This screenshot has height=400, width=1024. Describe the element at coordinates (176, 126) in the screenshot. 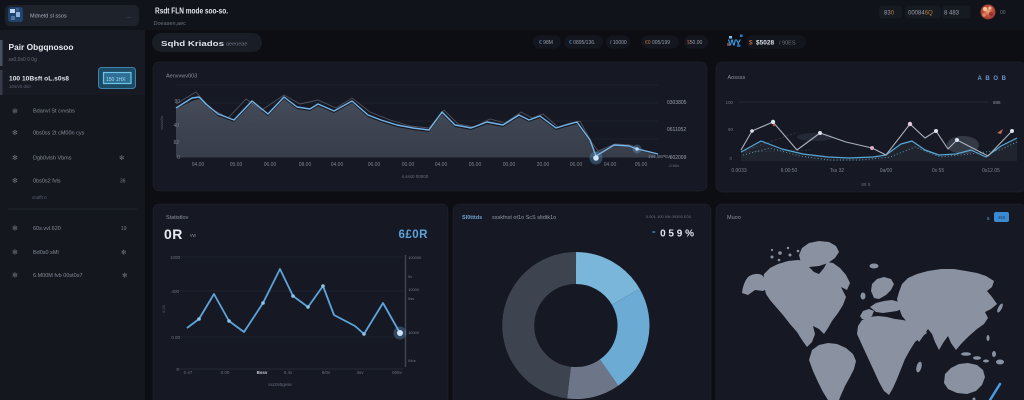

I see `svg-text: 40` at that location.